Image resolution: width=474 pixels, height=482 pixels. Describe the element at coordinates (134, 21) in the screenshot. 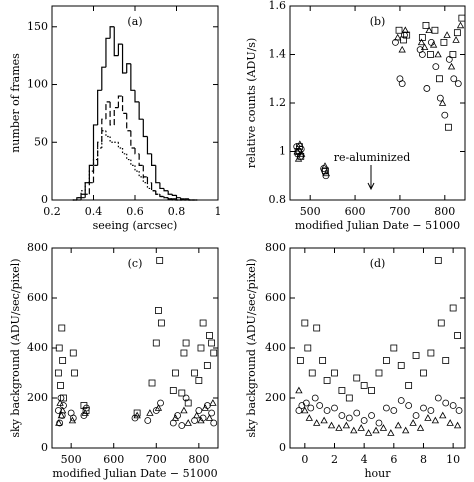

I see `panel-label: (a)` at that location.